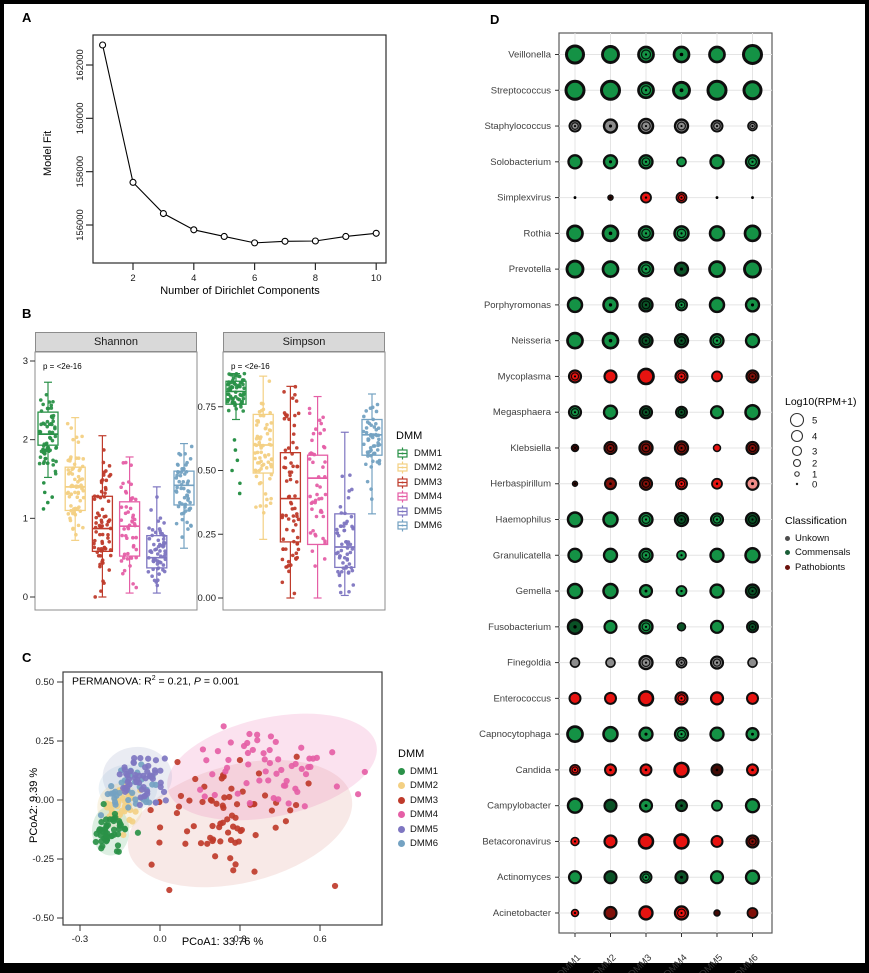  What do you see at coordinates (663, 197) in the screenshot?
I see `bubble-row-Simplexvirus` at bounding box center [663, 197].